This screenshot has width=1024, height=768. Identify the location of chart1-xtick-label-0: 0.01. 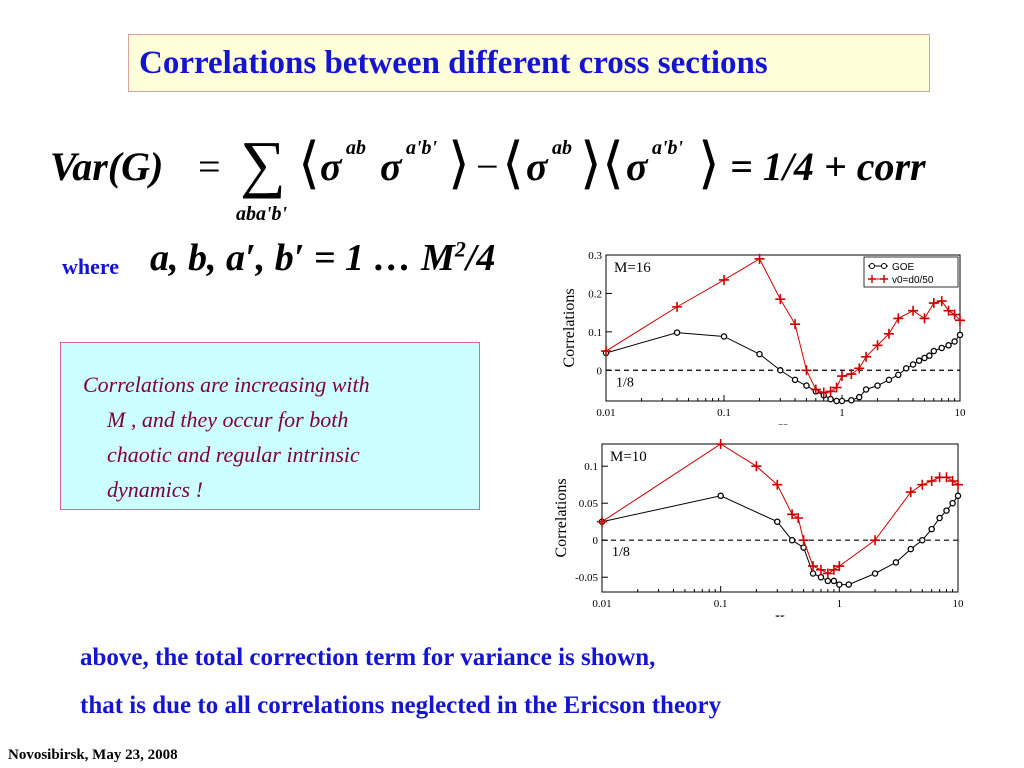
(601, 604).